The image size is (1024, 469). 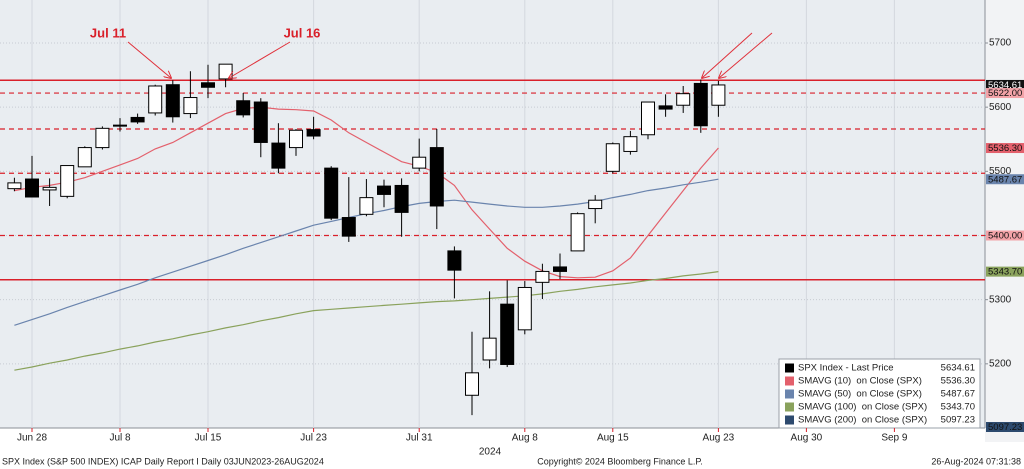 I want to click on year-label: 2024, so click(x=490, y=452).